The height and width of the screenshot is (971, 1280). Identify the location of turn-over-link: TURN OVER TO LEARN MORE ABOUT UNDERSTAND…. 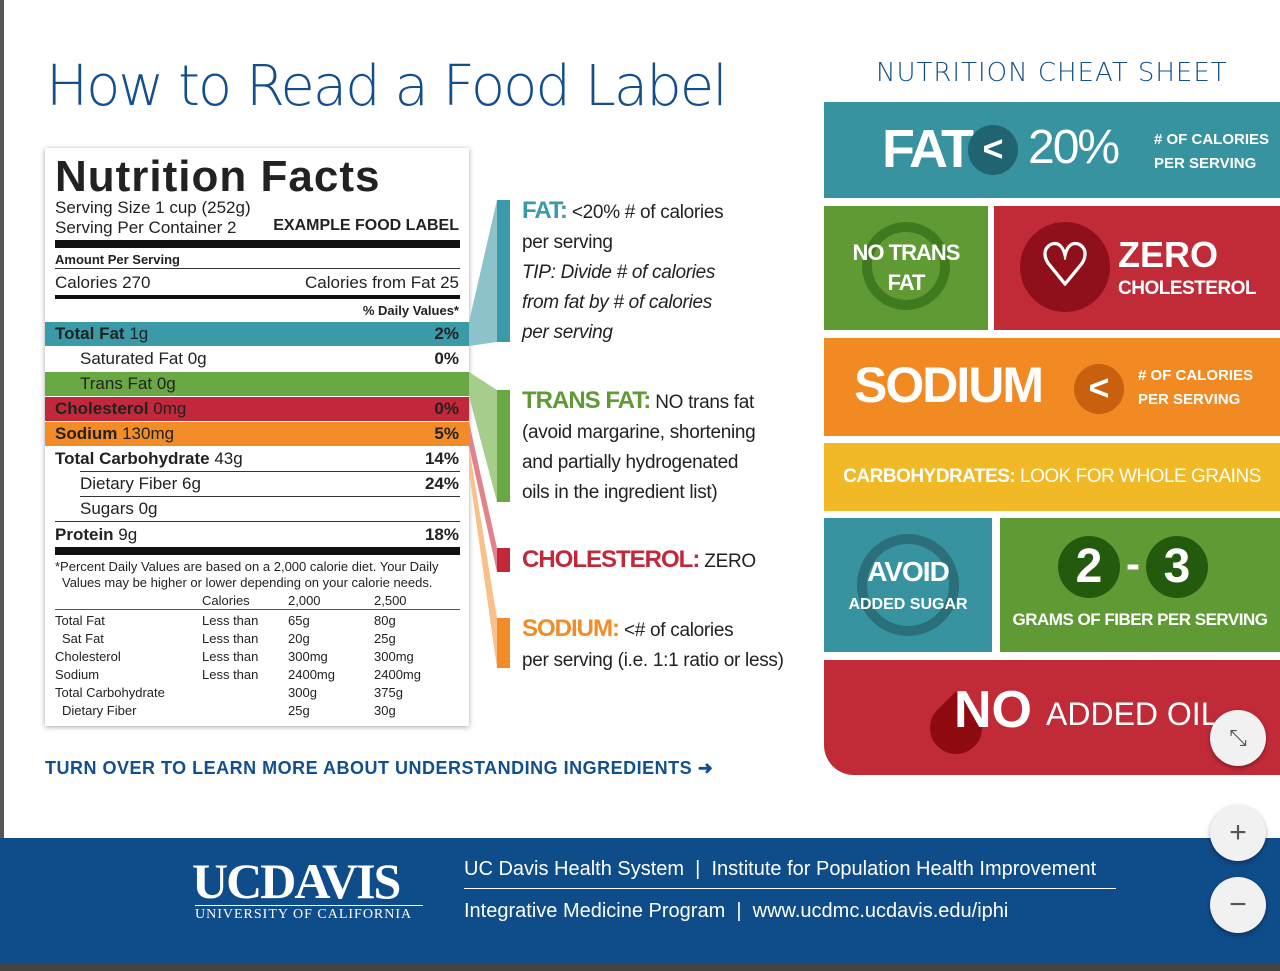
(379, 768).